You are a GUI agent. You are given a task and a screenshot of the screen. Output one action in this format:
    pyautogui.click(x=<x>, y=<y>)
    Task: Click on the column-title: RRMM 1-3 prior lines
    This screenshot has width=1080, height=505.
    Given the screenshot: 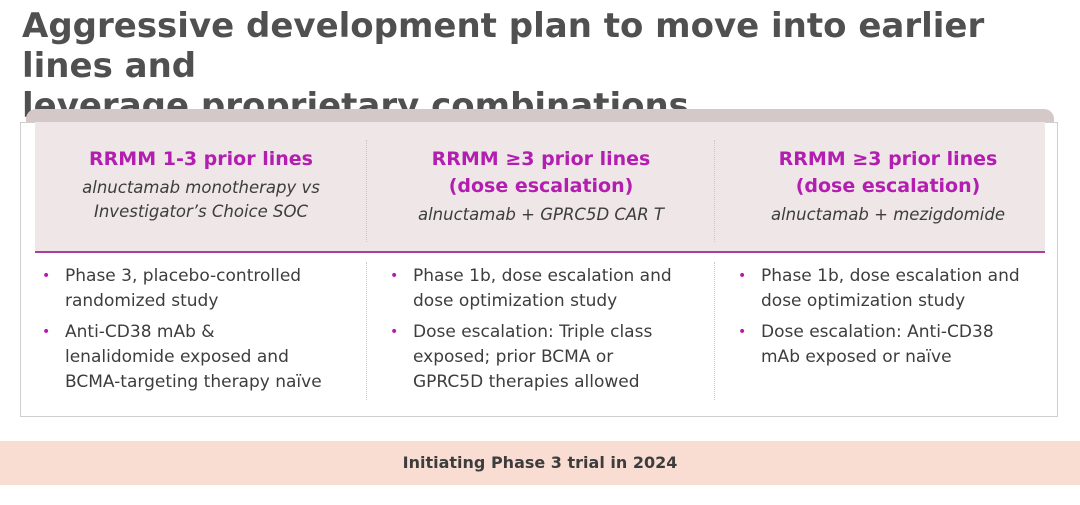 What is the action you would take?
    pyautogui.click(x=201, y=159)
    